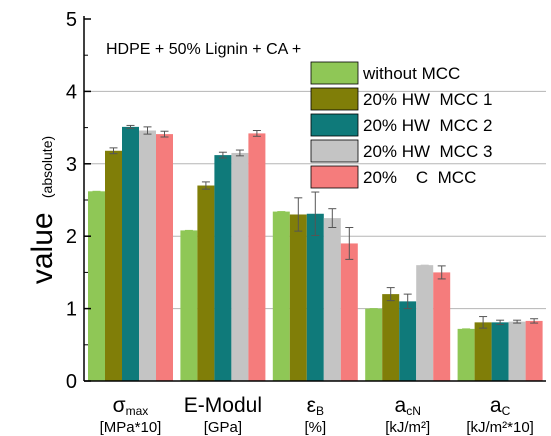 The height and width of the screenshot is (436, 551). I want to click on x-category-unit: [%], so click(315, 427).